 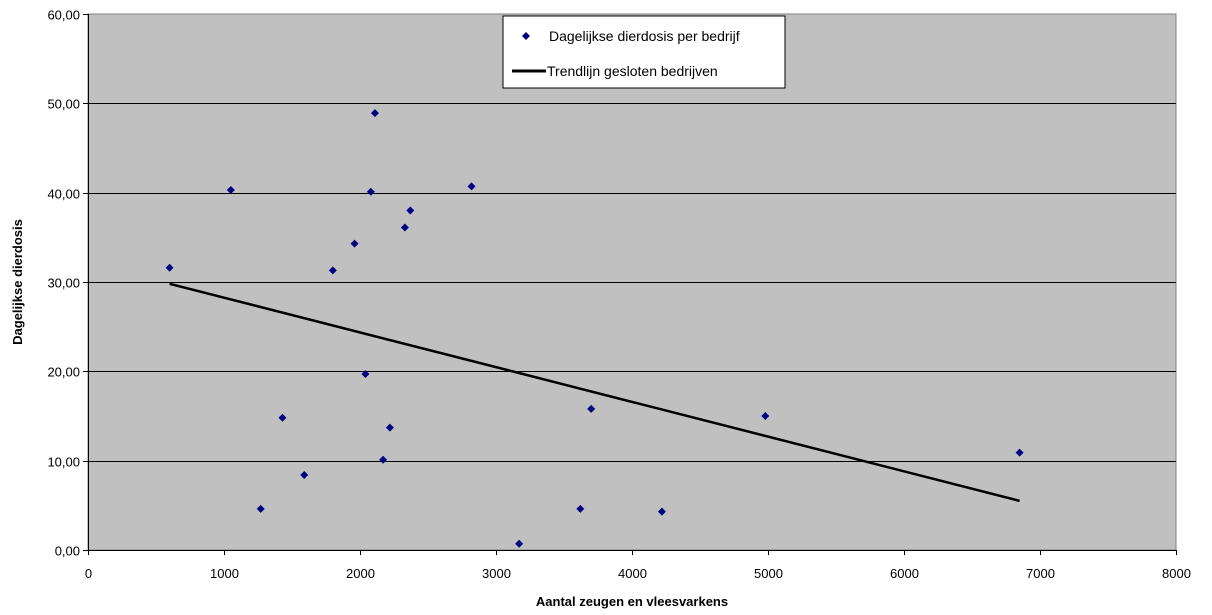 What do you see at coordinates (63, 283) in the screenshot?
I see `y-tick-label: 30,00` at bounding box center [63, 283].